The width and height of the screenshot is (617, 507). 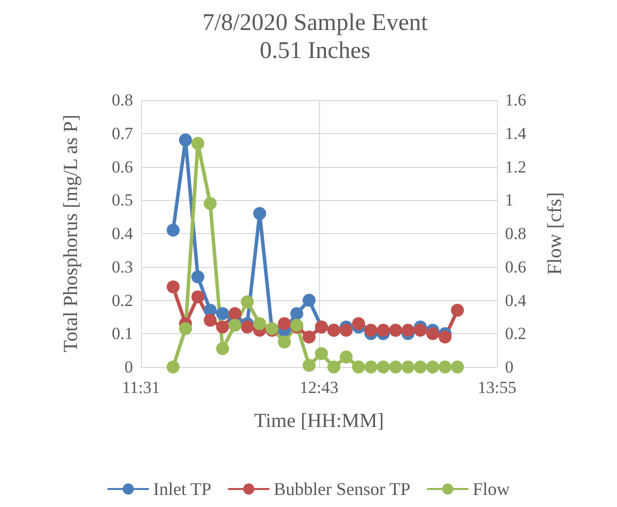 What do you see at coordinates (182, 489) in the screenshot?
I see `legend-label: Inlet TP` at bounding box center [182, 489].